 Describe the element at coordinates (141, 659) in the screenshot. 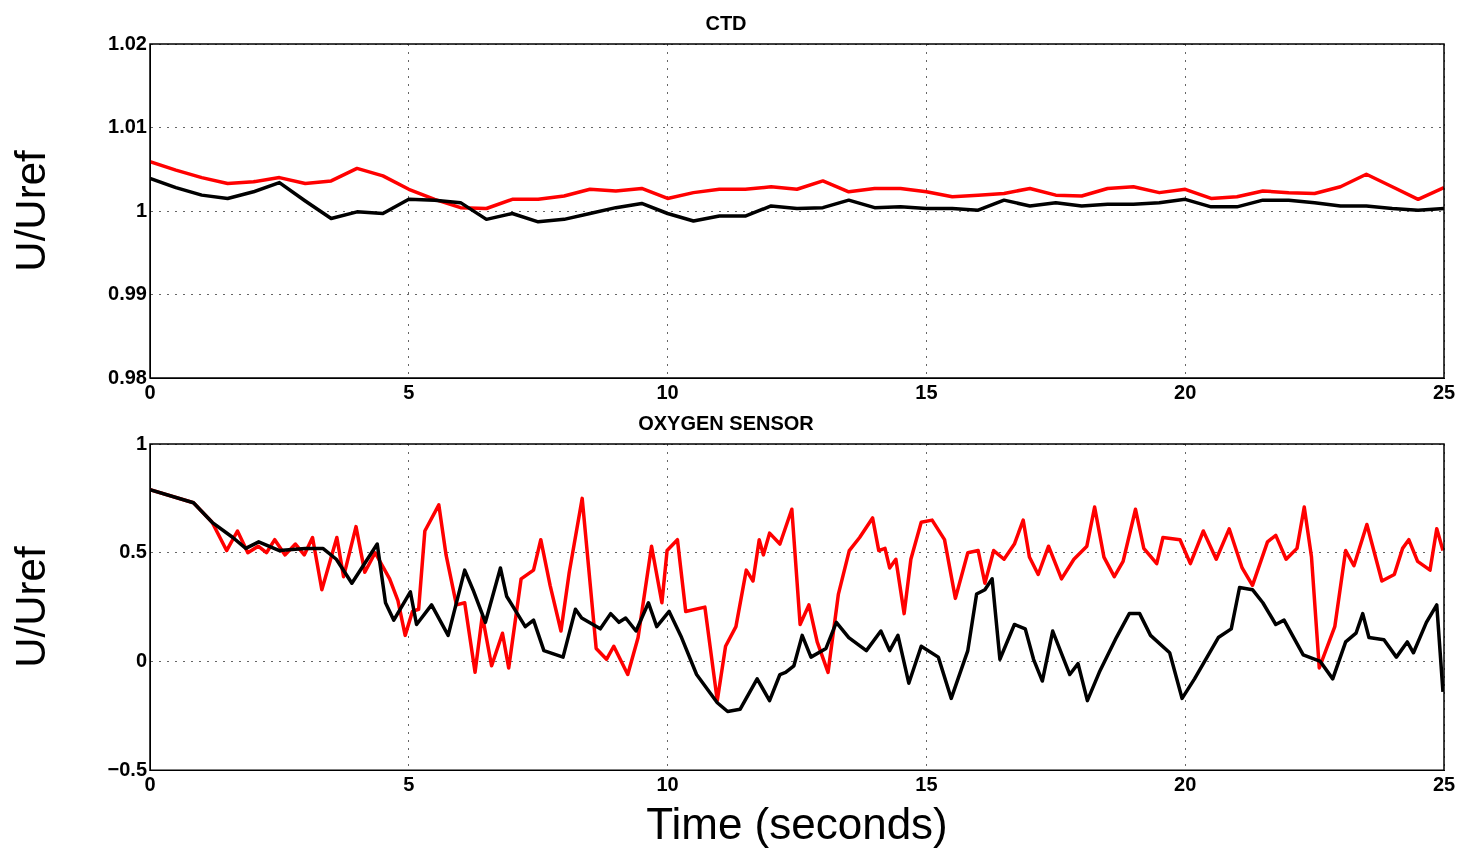

I see `y-tick-label: 0` at that location.